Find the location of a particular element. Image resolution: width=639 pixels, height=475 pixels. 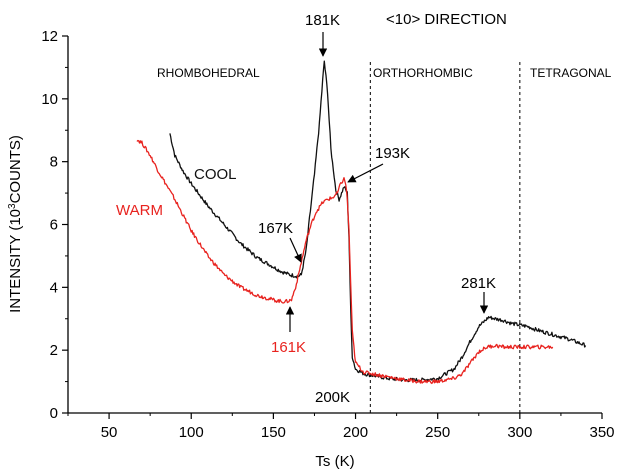

y-tick-label: 2 is located at coordinates (54, 350).